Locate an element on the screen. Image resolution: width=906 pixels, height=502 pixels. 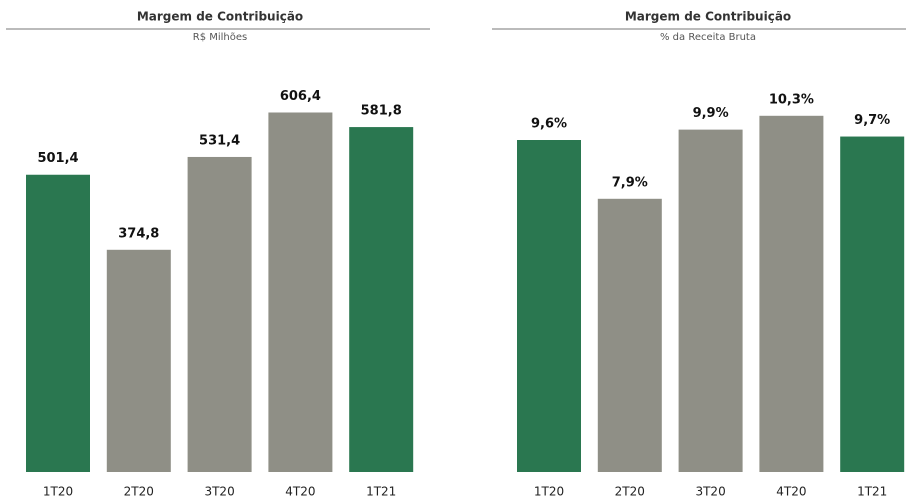
data-label: 501,4 is located at coordinates (57, 158).